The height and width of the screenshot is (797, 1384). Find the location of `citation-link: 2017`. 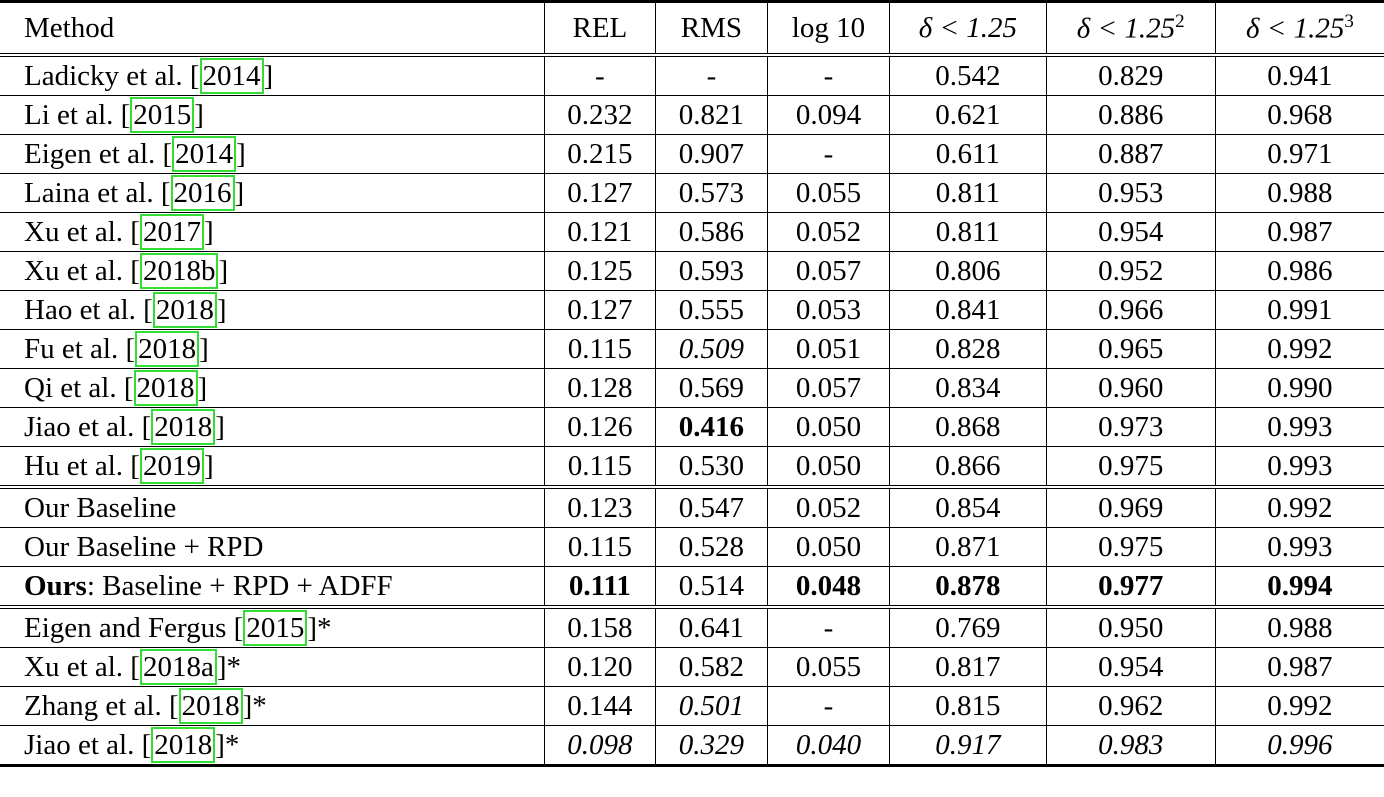

citation-link: 2017 is located at coordinates (171, 231).